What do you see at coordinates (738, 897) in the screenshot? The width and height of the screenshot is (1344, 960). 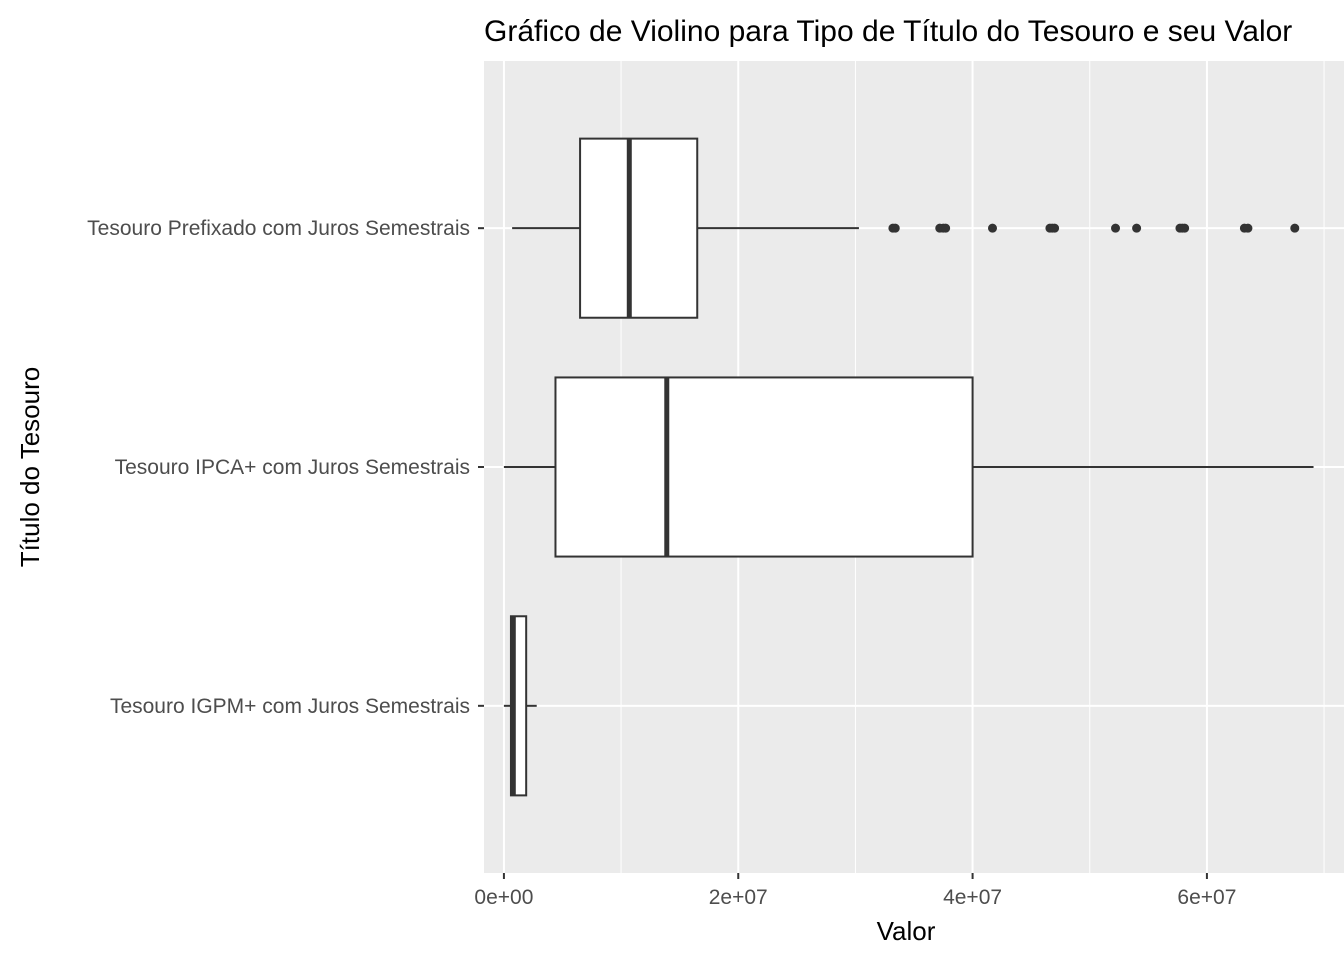 I see `x-tick-label: 2e+07` at bounding box center [738, 897].